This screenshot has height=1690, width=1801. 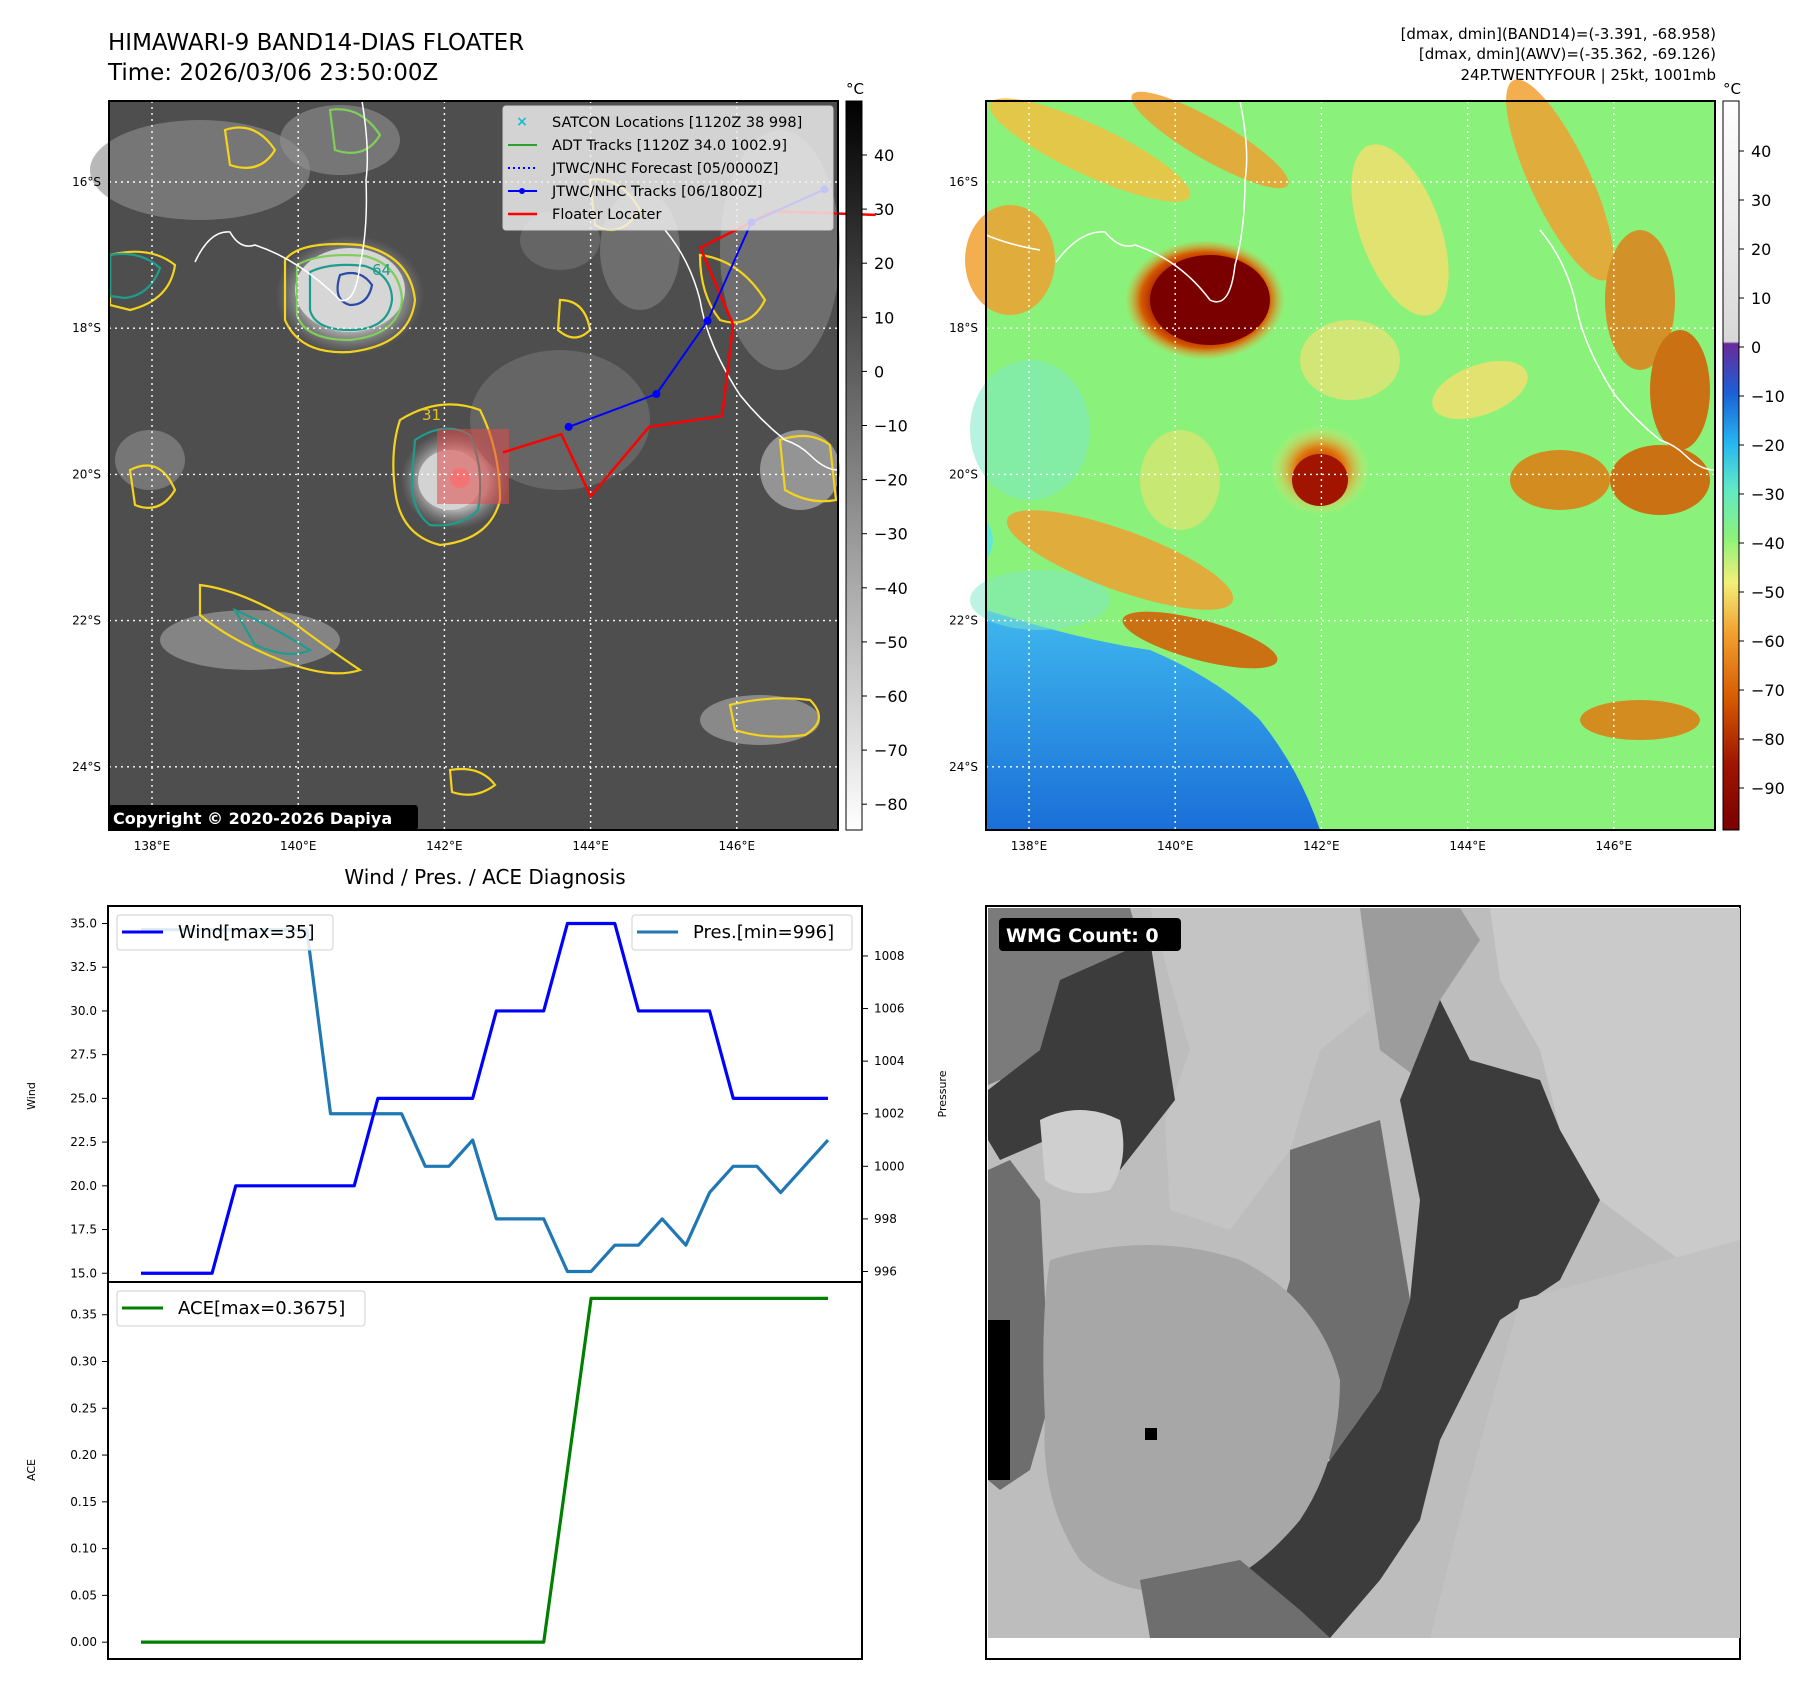 What do you see at coordinates (83, 1408) in the screenshot?
I see `ace-tick-label: 0.25` at bounding box center [83, 1408].